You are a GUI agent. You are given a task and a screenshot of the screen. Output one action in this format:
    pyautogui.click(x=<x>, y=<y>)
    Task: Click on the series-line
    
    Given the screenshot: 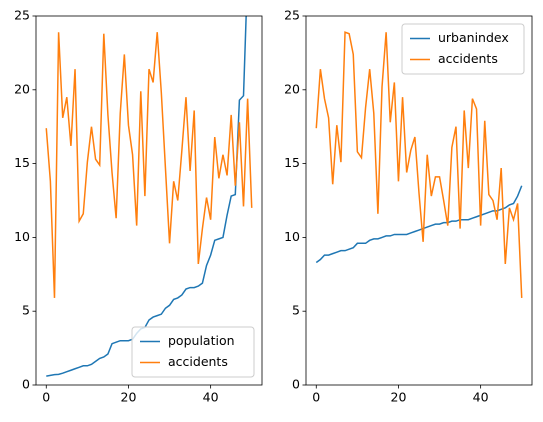 What is the action you would take?
    pyautogui.click(x=419, y=224)
    